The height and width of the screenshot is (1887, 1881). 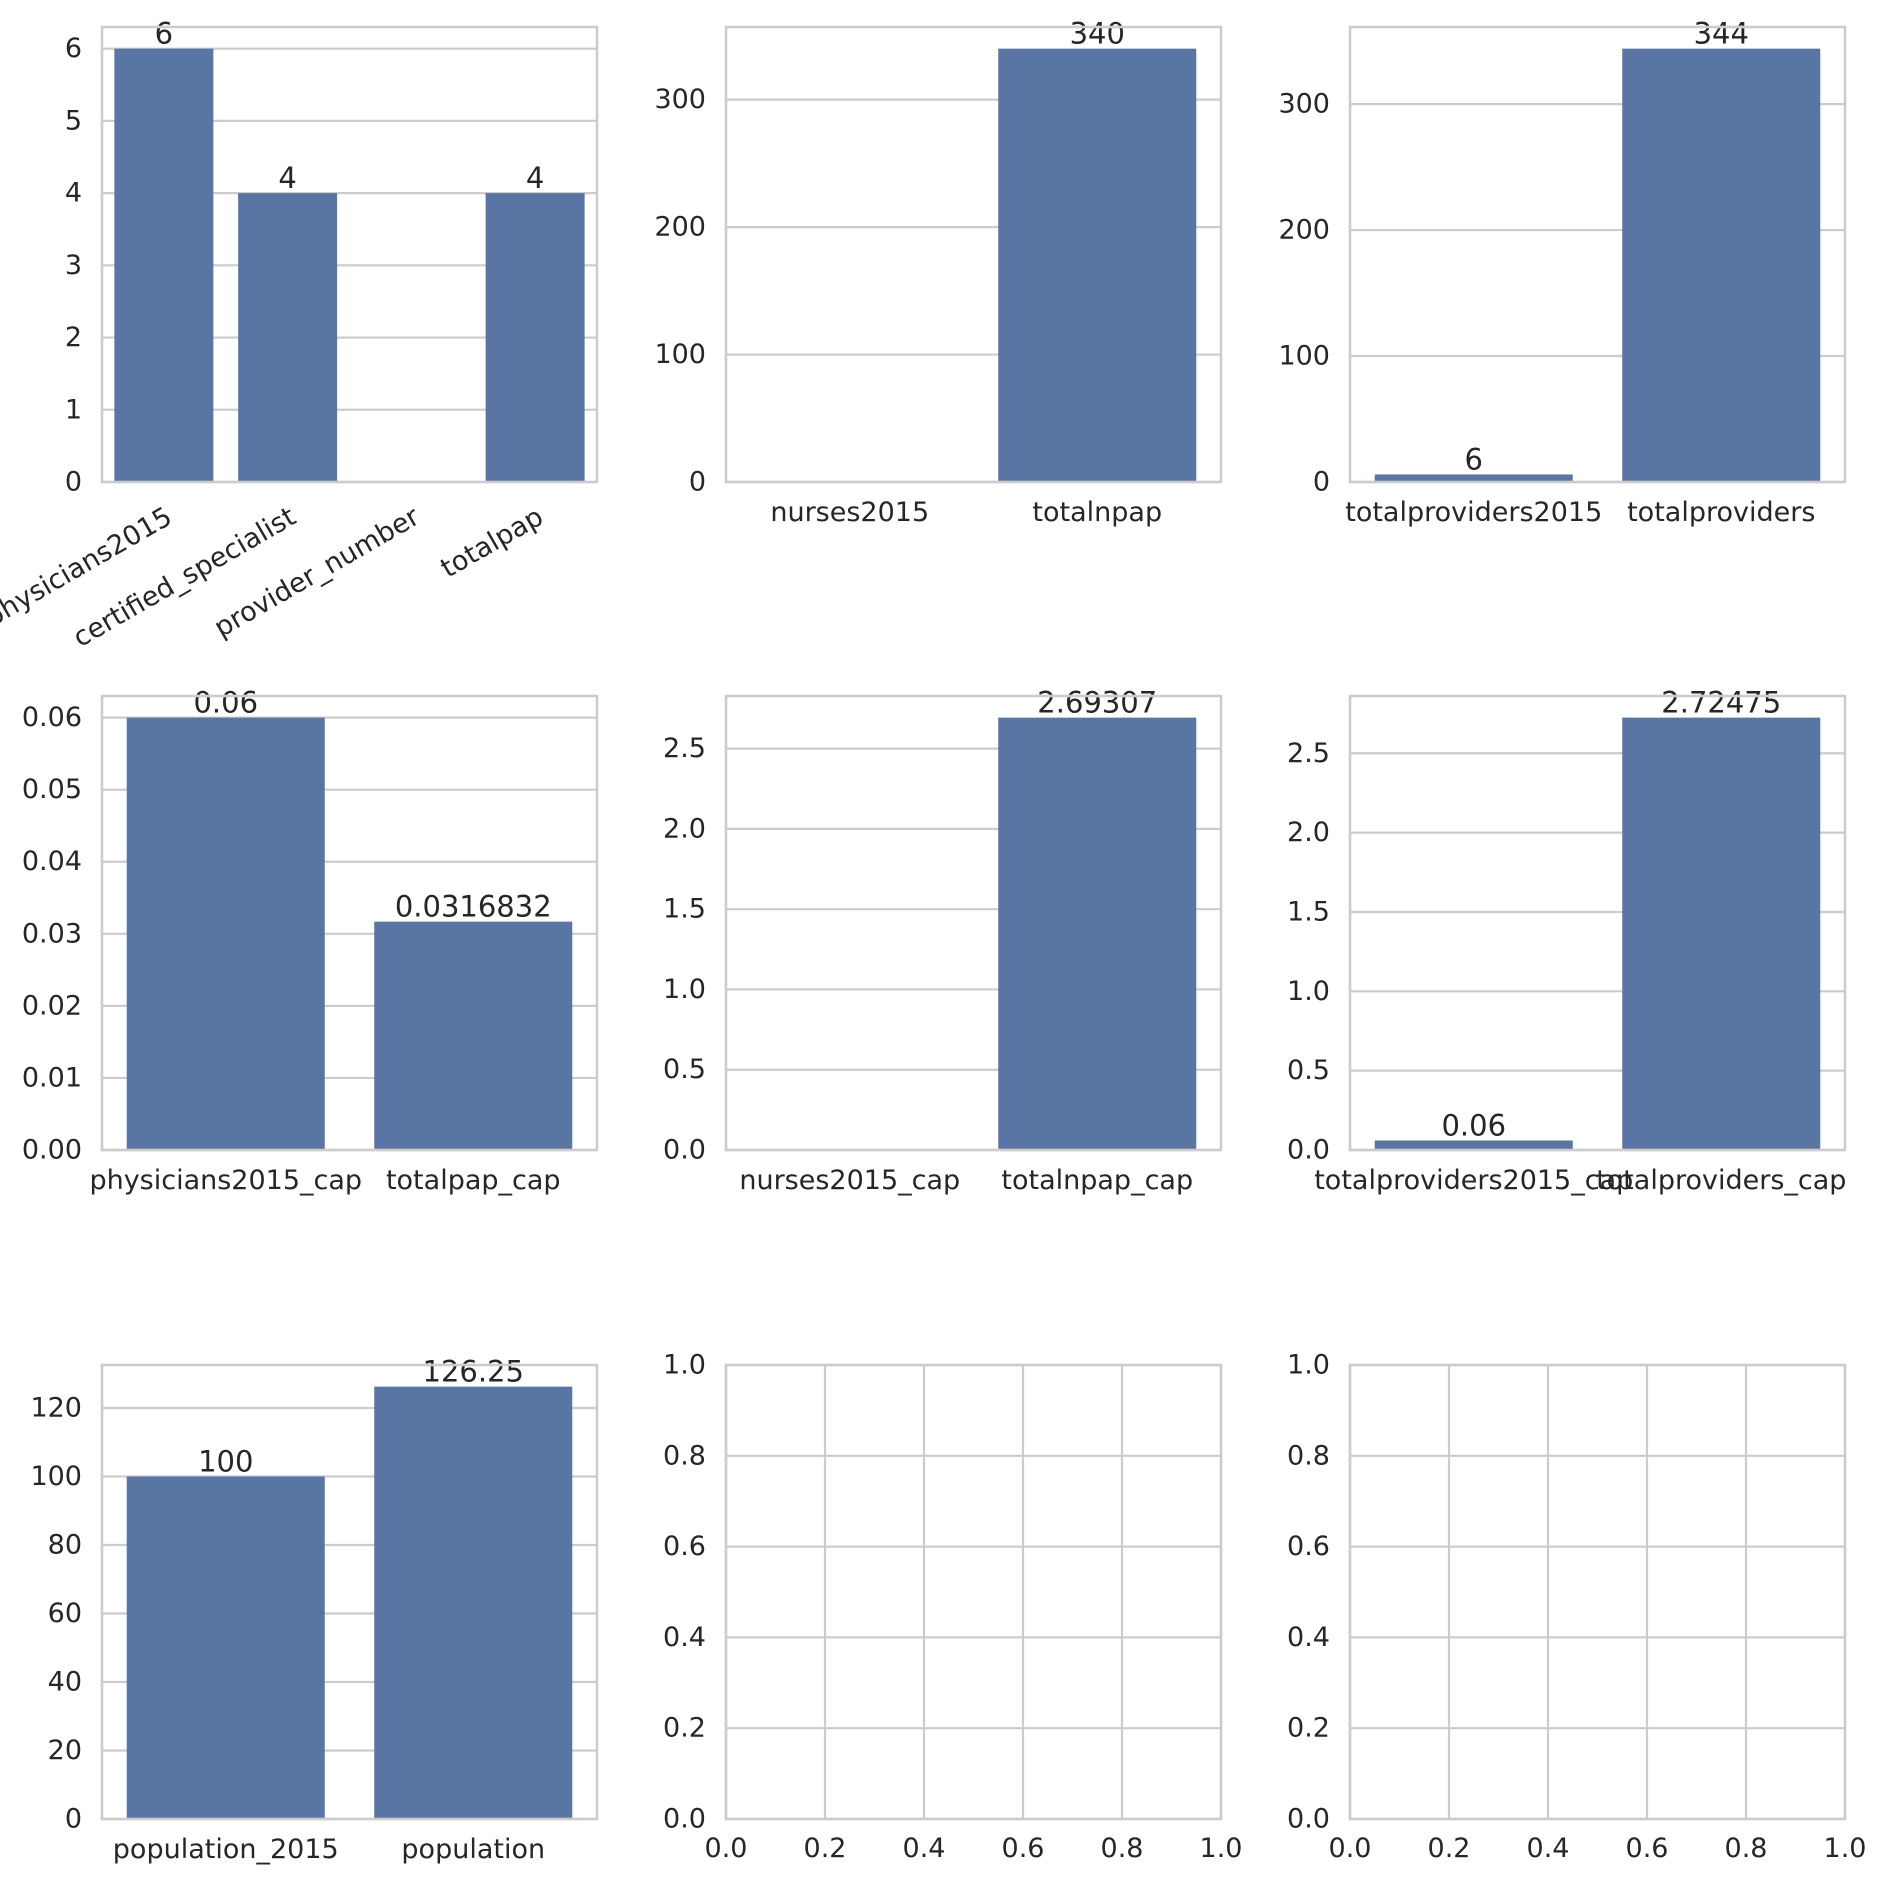 What do you see at coordinates (473, 907) in the screenshot?
I see `bar-value-label: 0.0316832` at bounding box center [473, 907].